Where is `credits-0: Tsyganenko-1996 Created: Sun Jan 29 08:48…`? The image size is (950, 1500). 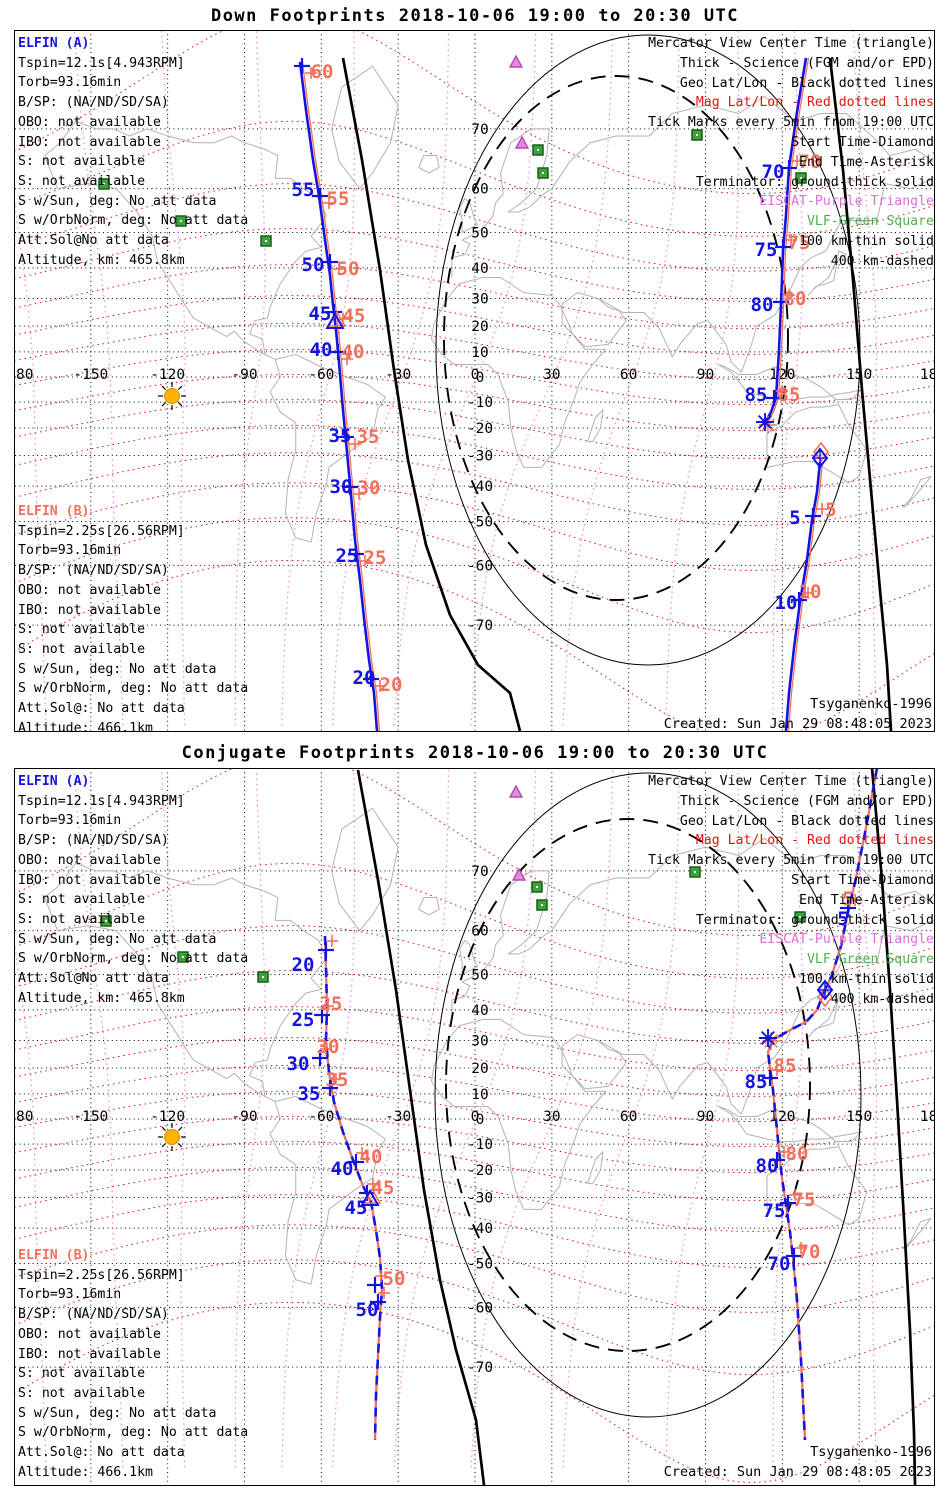
credits-0: Tsyganenko-1996 Created: Sun Jan 29 08:48… is located at coordinates (798, 714).